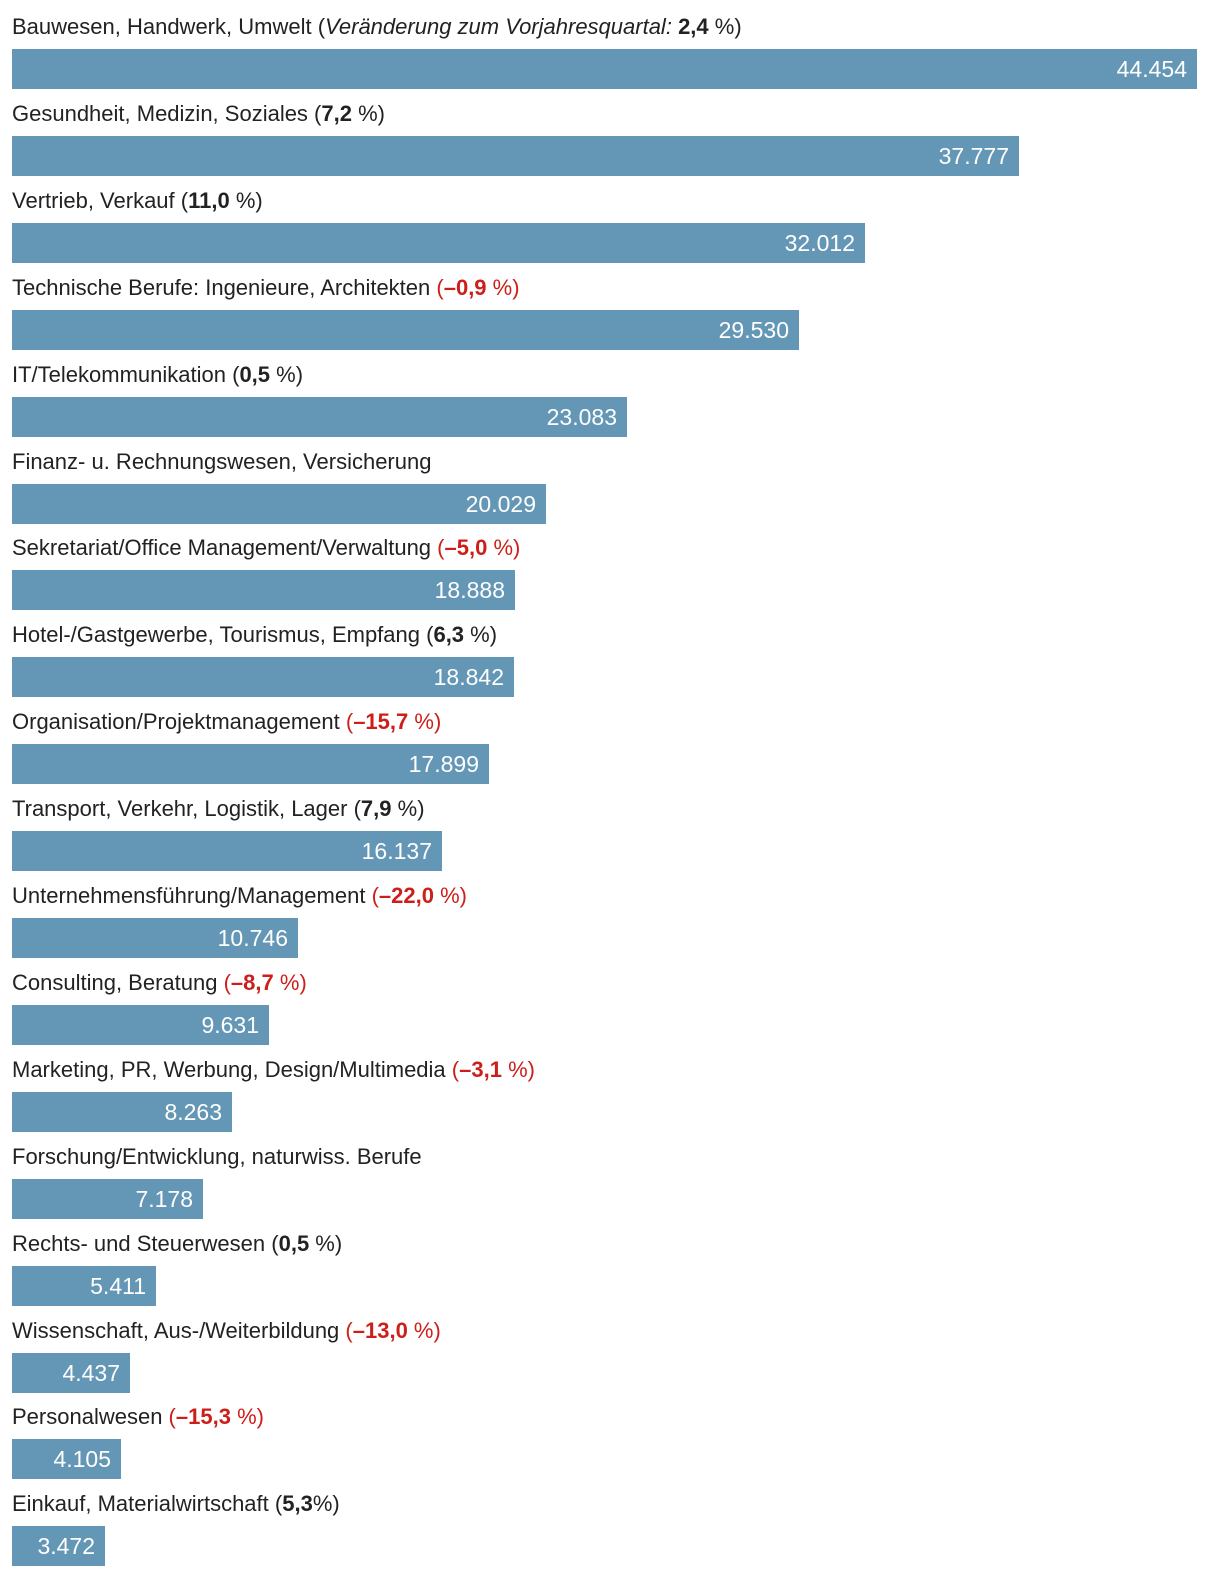  I want to click on change-value: 11,0, so click(209, 200).